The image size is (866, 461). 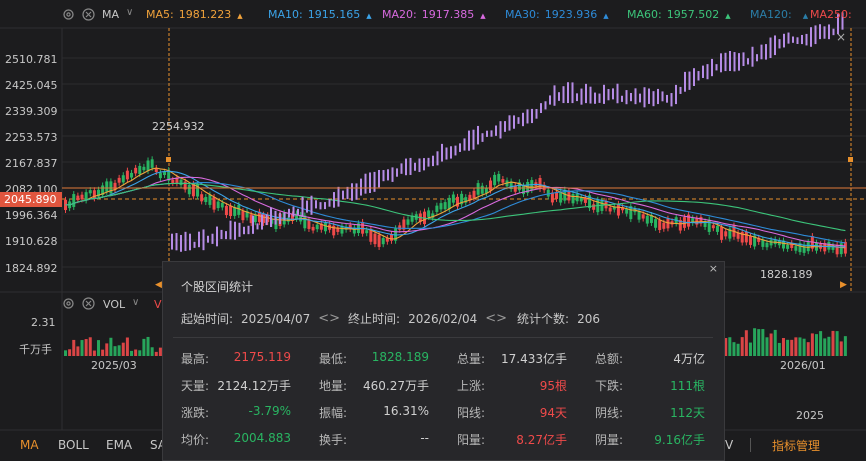 What do you see at coordinates (396, 386) in the screenshot?
I see `stat-value: 460.27万手` at bounding box center [396, 386].